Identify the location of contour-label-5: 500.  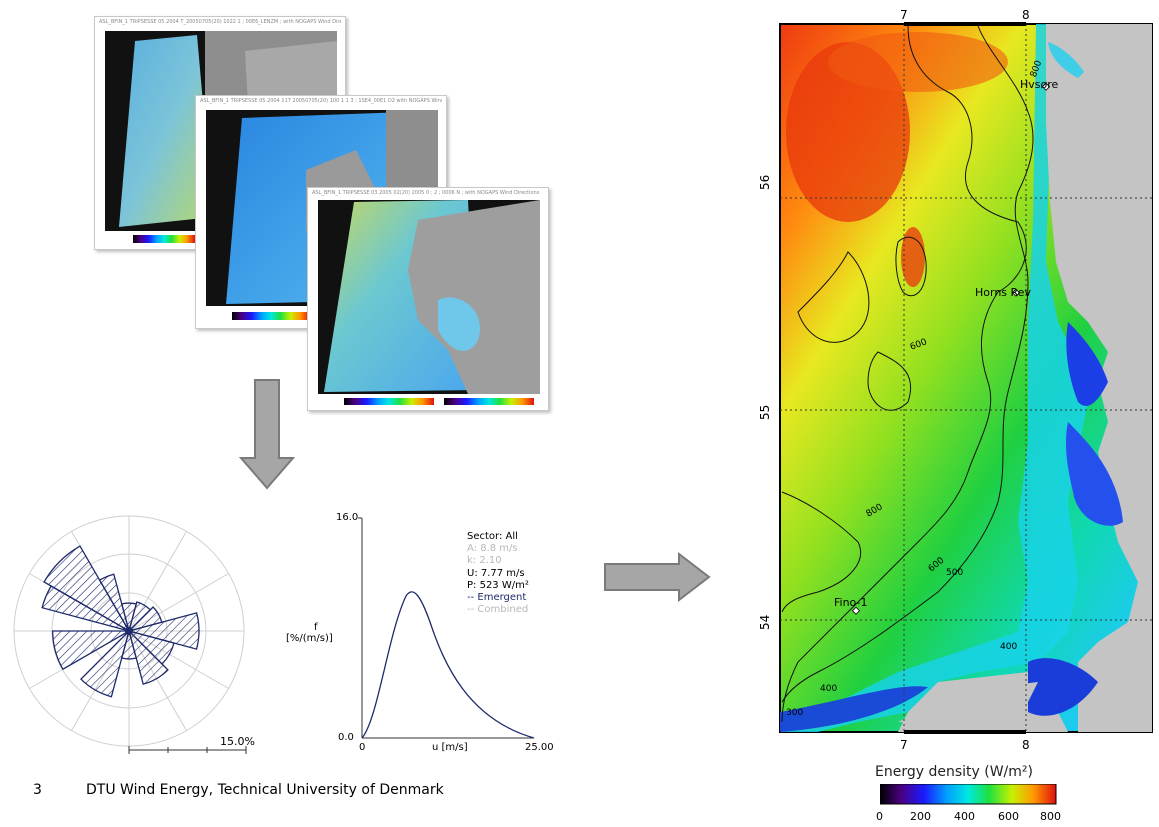
(955, 573).